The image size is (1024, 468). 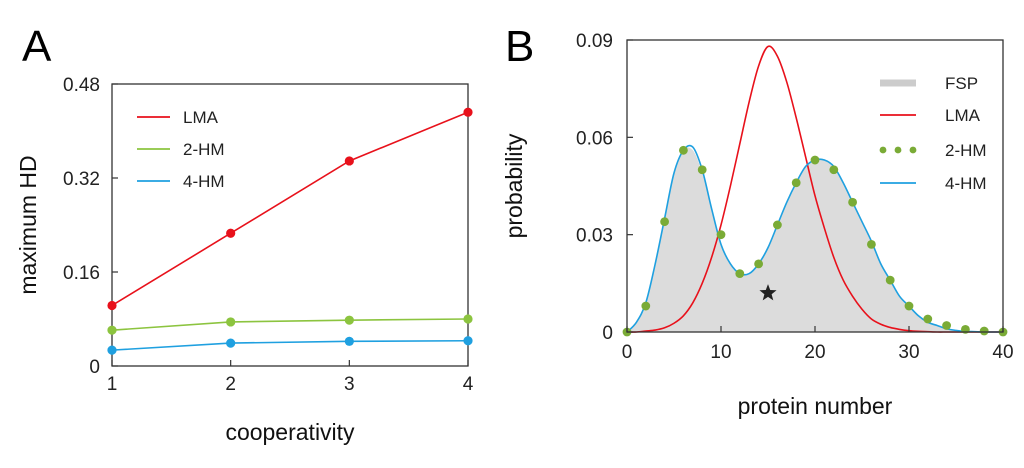 I want to click on chart-b-star-marker, so click(x=768, y=292).